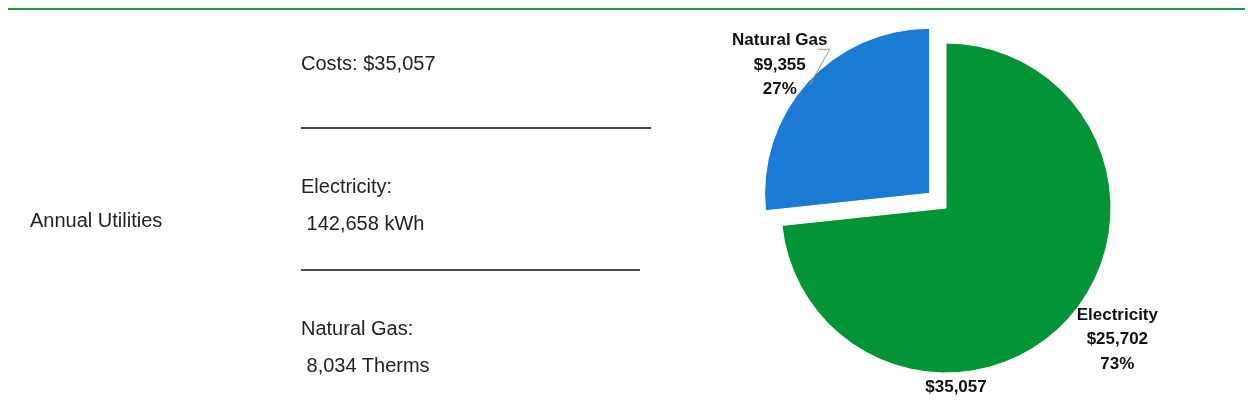  Describe the element at coordinates (1117, 351) in the screenshot. I see `data-label: $25,702 73%` at that location.